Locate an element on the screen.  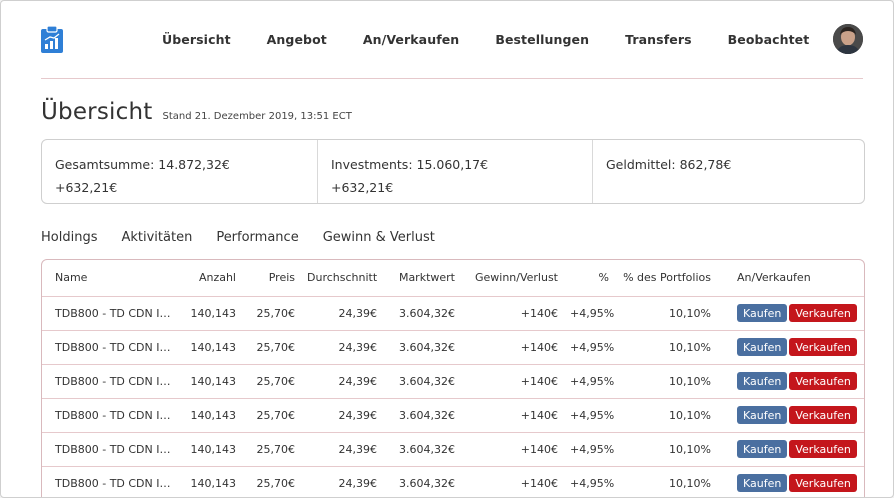
nav-angebot: Angebot is located at coordinates (296, 39).